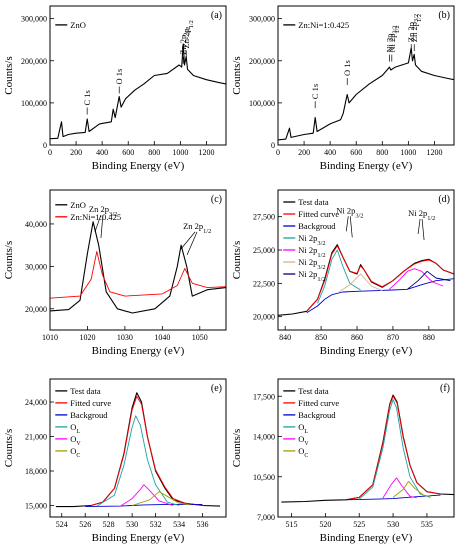 Image resolution: width=470 pixels, height=550 pixels. What do you see at coordinates (36, 224) in the screenshot?
I see `y-tick-label: 40,000` at bounding box center [36, 224].